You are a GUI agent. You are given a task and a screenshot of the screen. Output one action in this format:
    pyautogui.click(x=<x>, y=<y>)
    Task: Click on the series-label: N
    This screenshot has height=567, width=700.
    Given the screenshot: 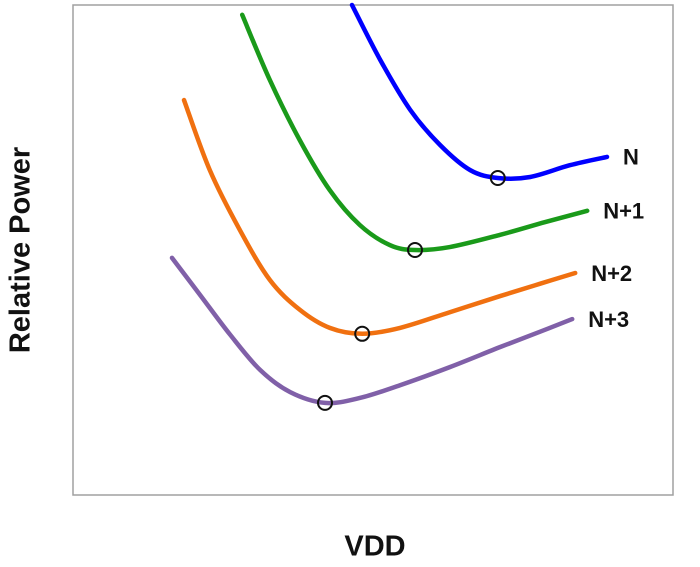 What is the action you would take?
    pyautogui.click(x=631, y=157)
    